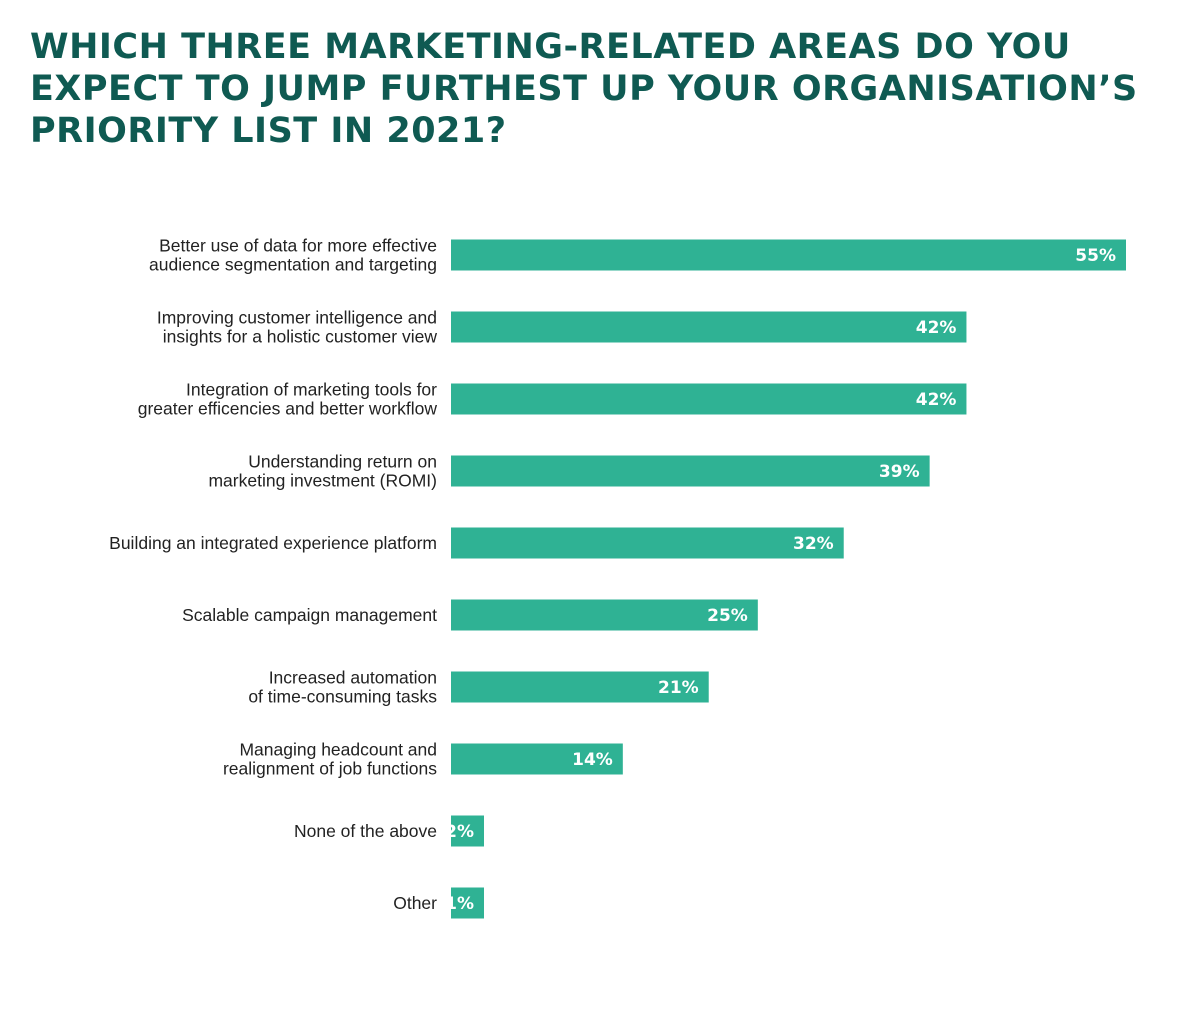 The height and width of the screenshot is (1015, 1200). I want to click on category-label-line: Other, so click(415, 903).